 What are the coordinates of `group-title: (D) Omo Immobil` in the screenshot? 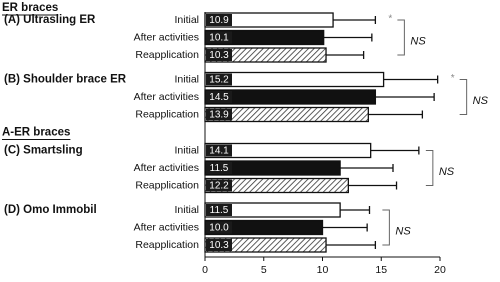 It's located at (50, 210).